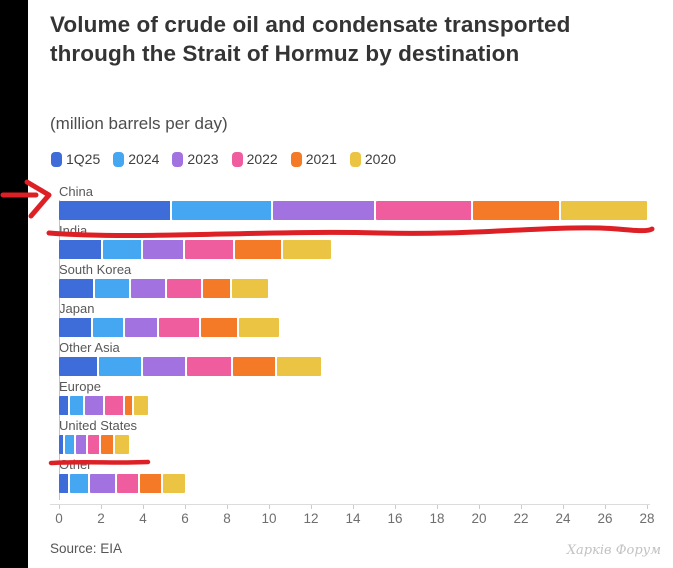 The image size is (673, 568). What do you see at coordinates (479, 518) in the screenshot?
I see `x-axis-tick-label: 20` at bounding box center [479, 518].